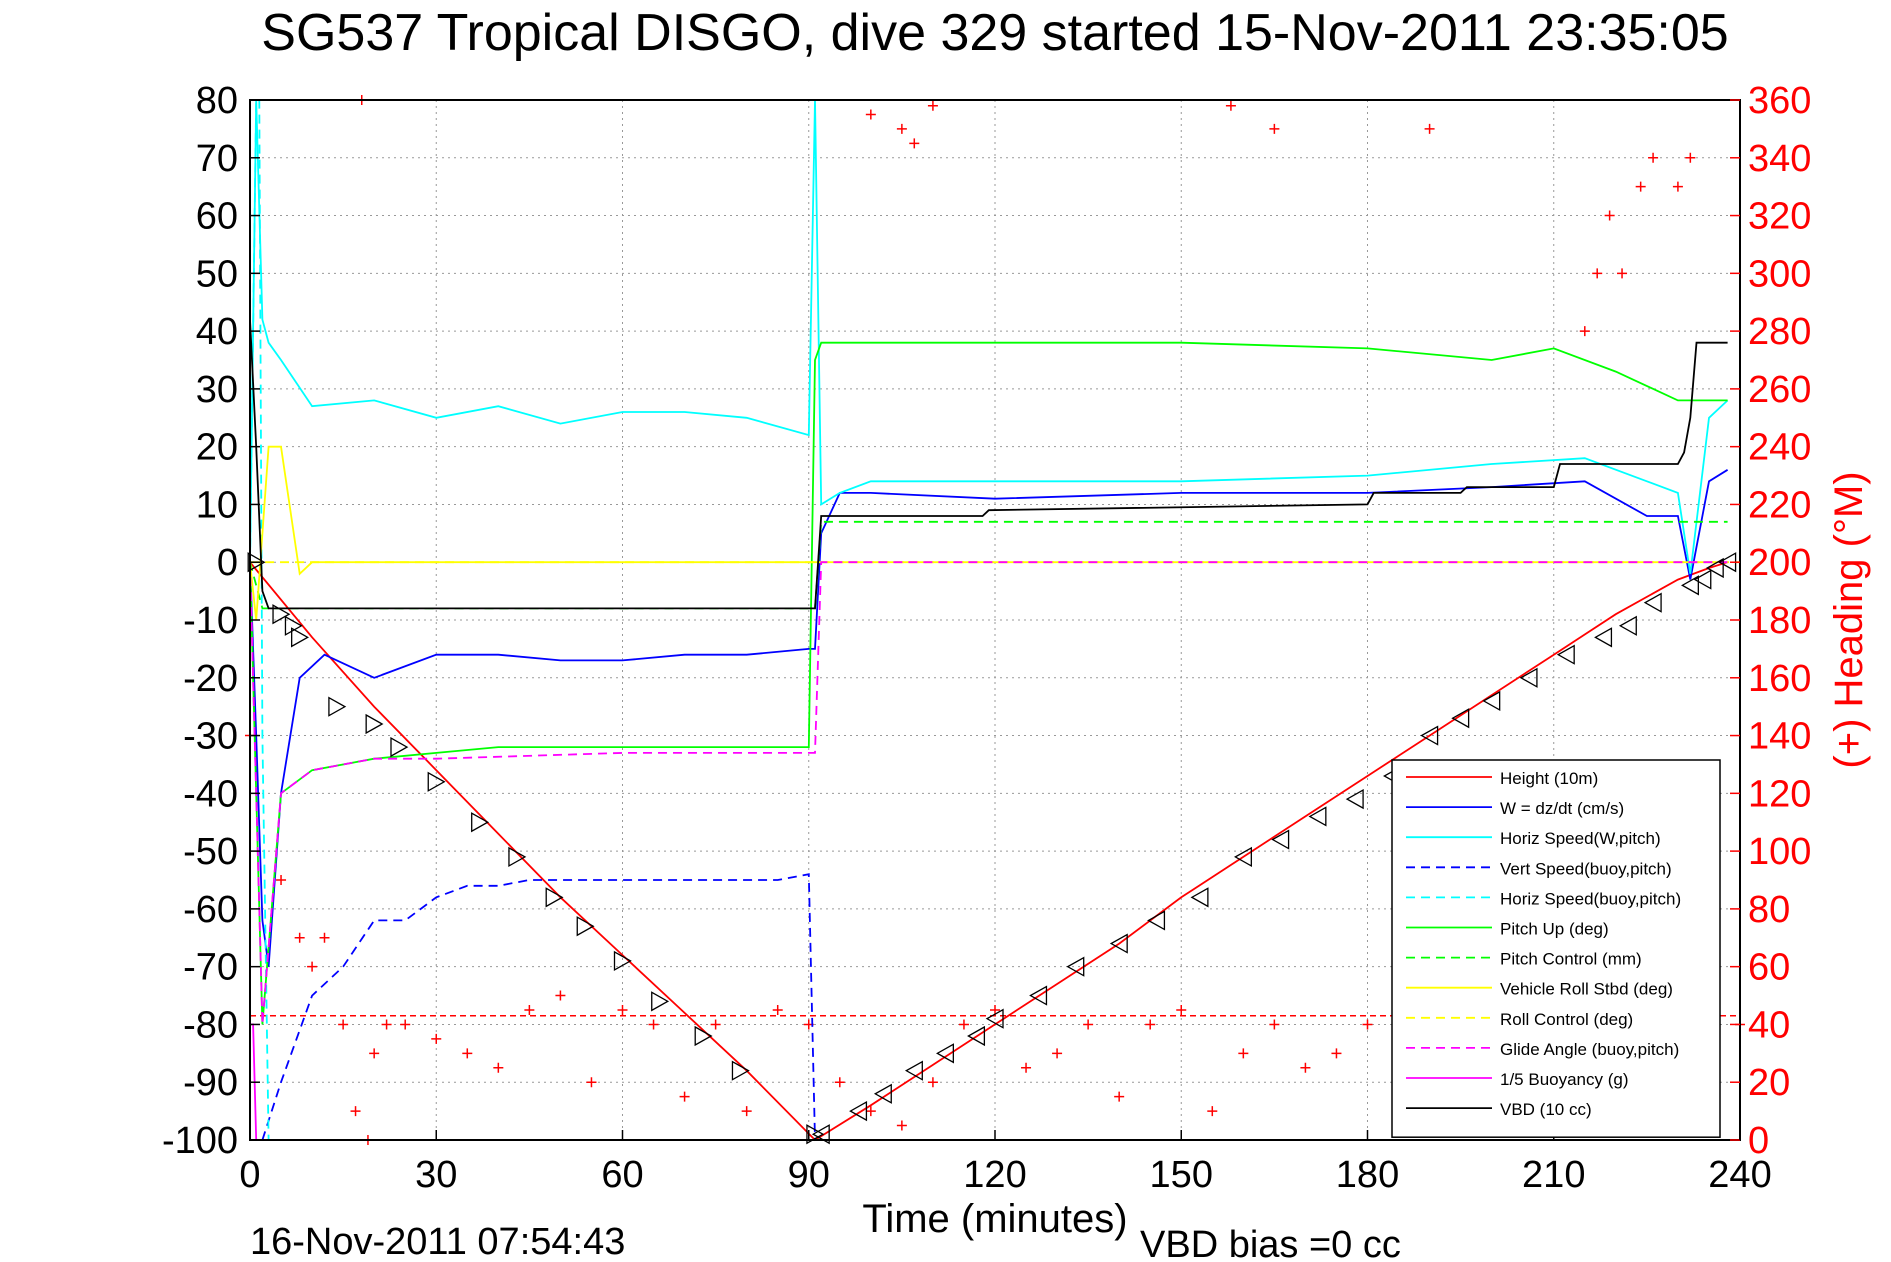 The image size is (1891, 1262). What do you see at coordinates (1270, 1243) in the screenshot?
I see `vbd-bias-label: VBD bias =0 cc` at bounding box center [1270, 1243].